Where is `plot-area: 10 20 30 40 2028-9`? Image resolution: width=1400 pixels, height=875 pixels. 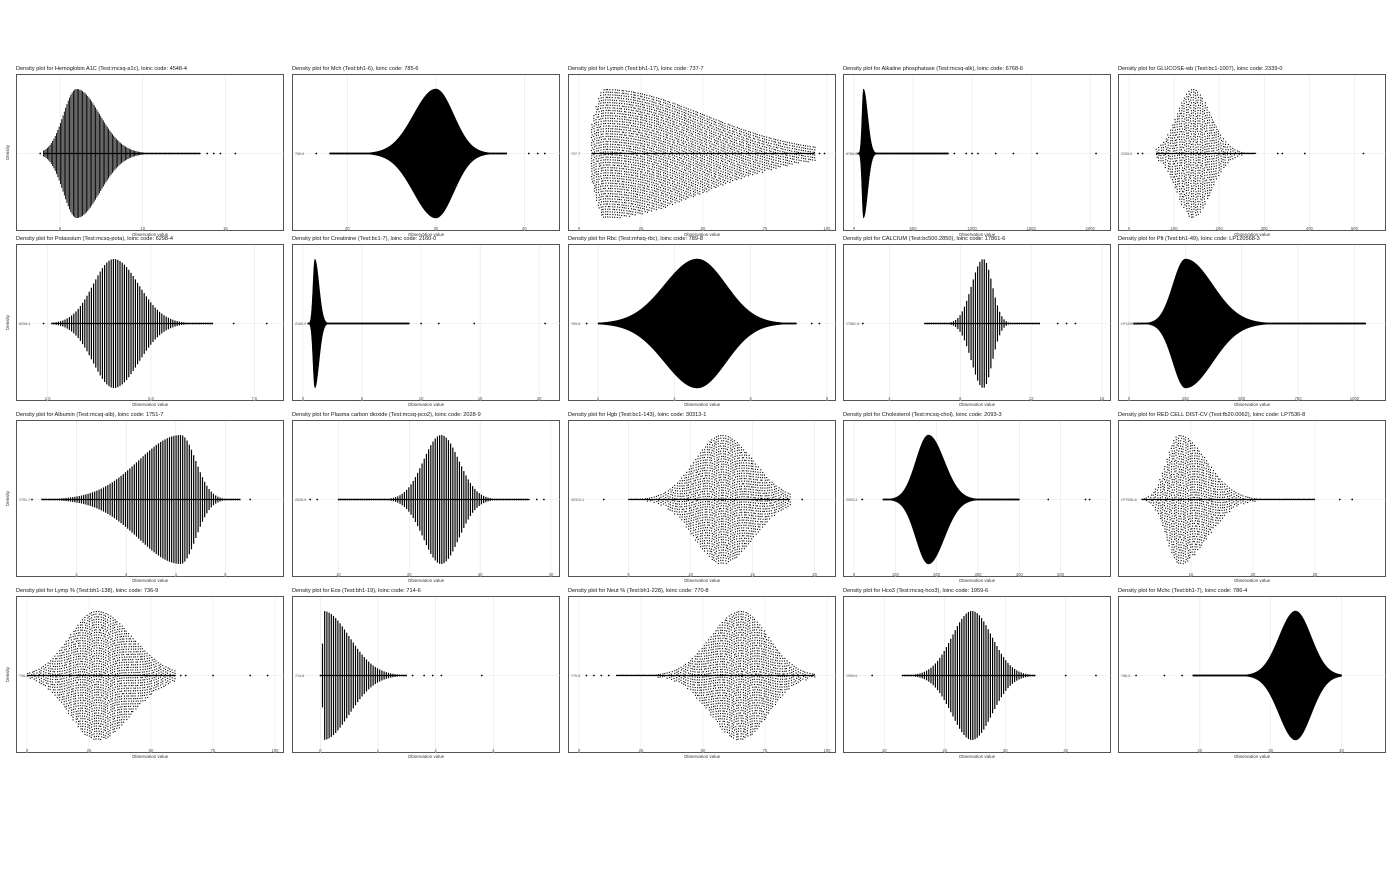
plot-area: 10 20 30 40 2028-9 is located at coordinates (426, 499).